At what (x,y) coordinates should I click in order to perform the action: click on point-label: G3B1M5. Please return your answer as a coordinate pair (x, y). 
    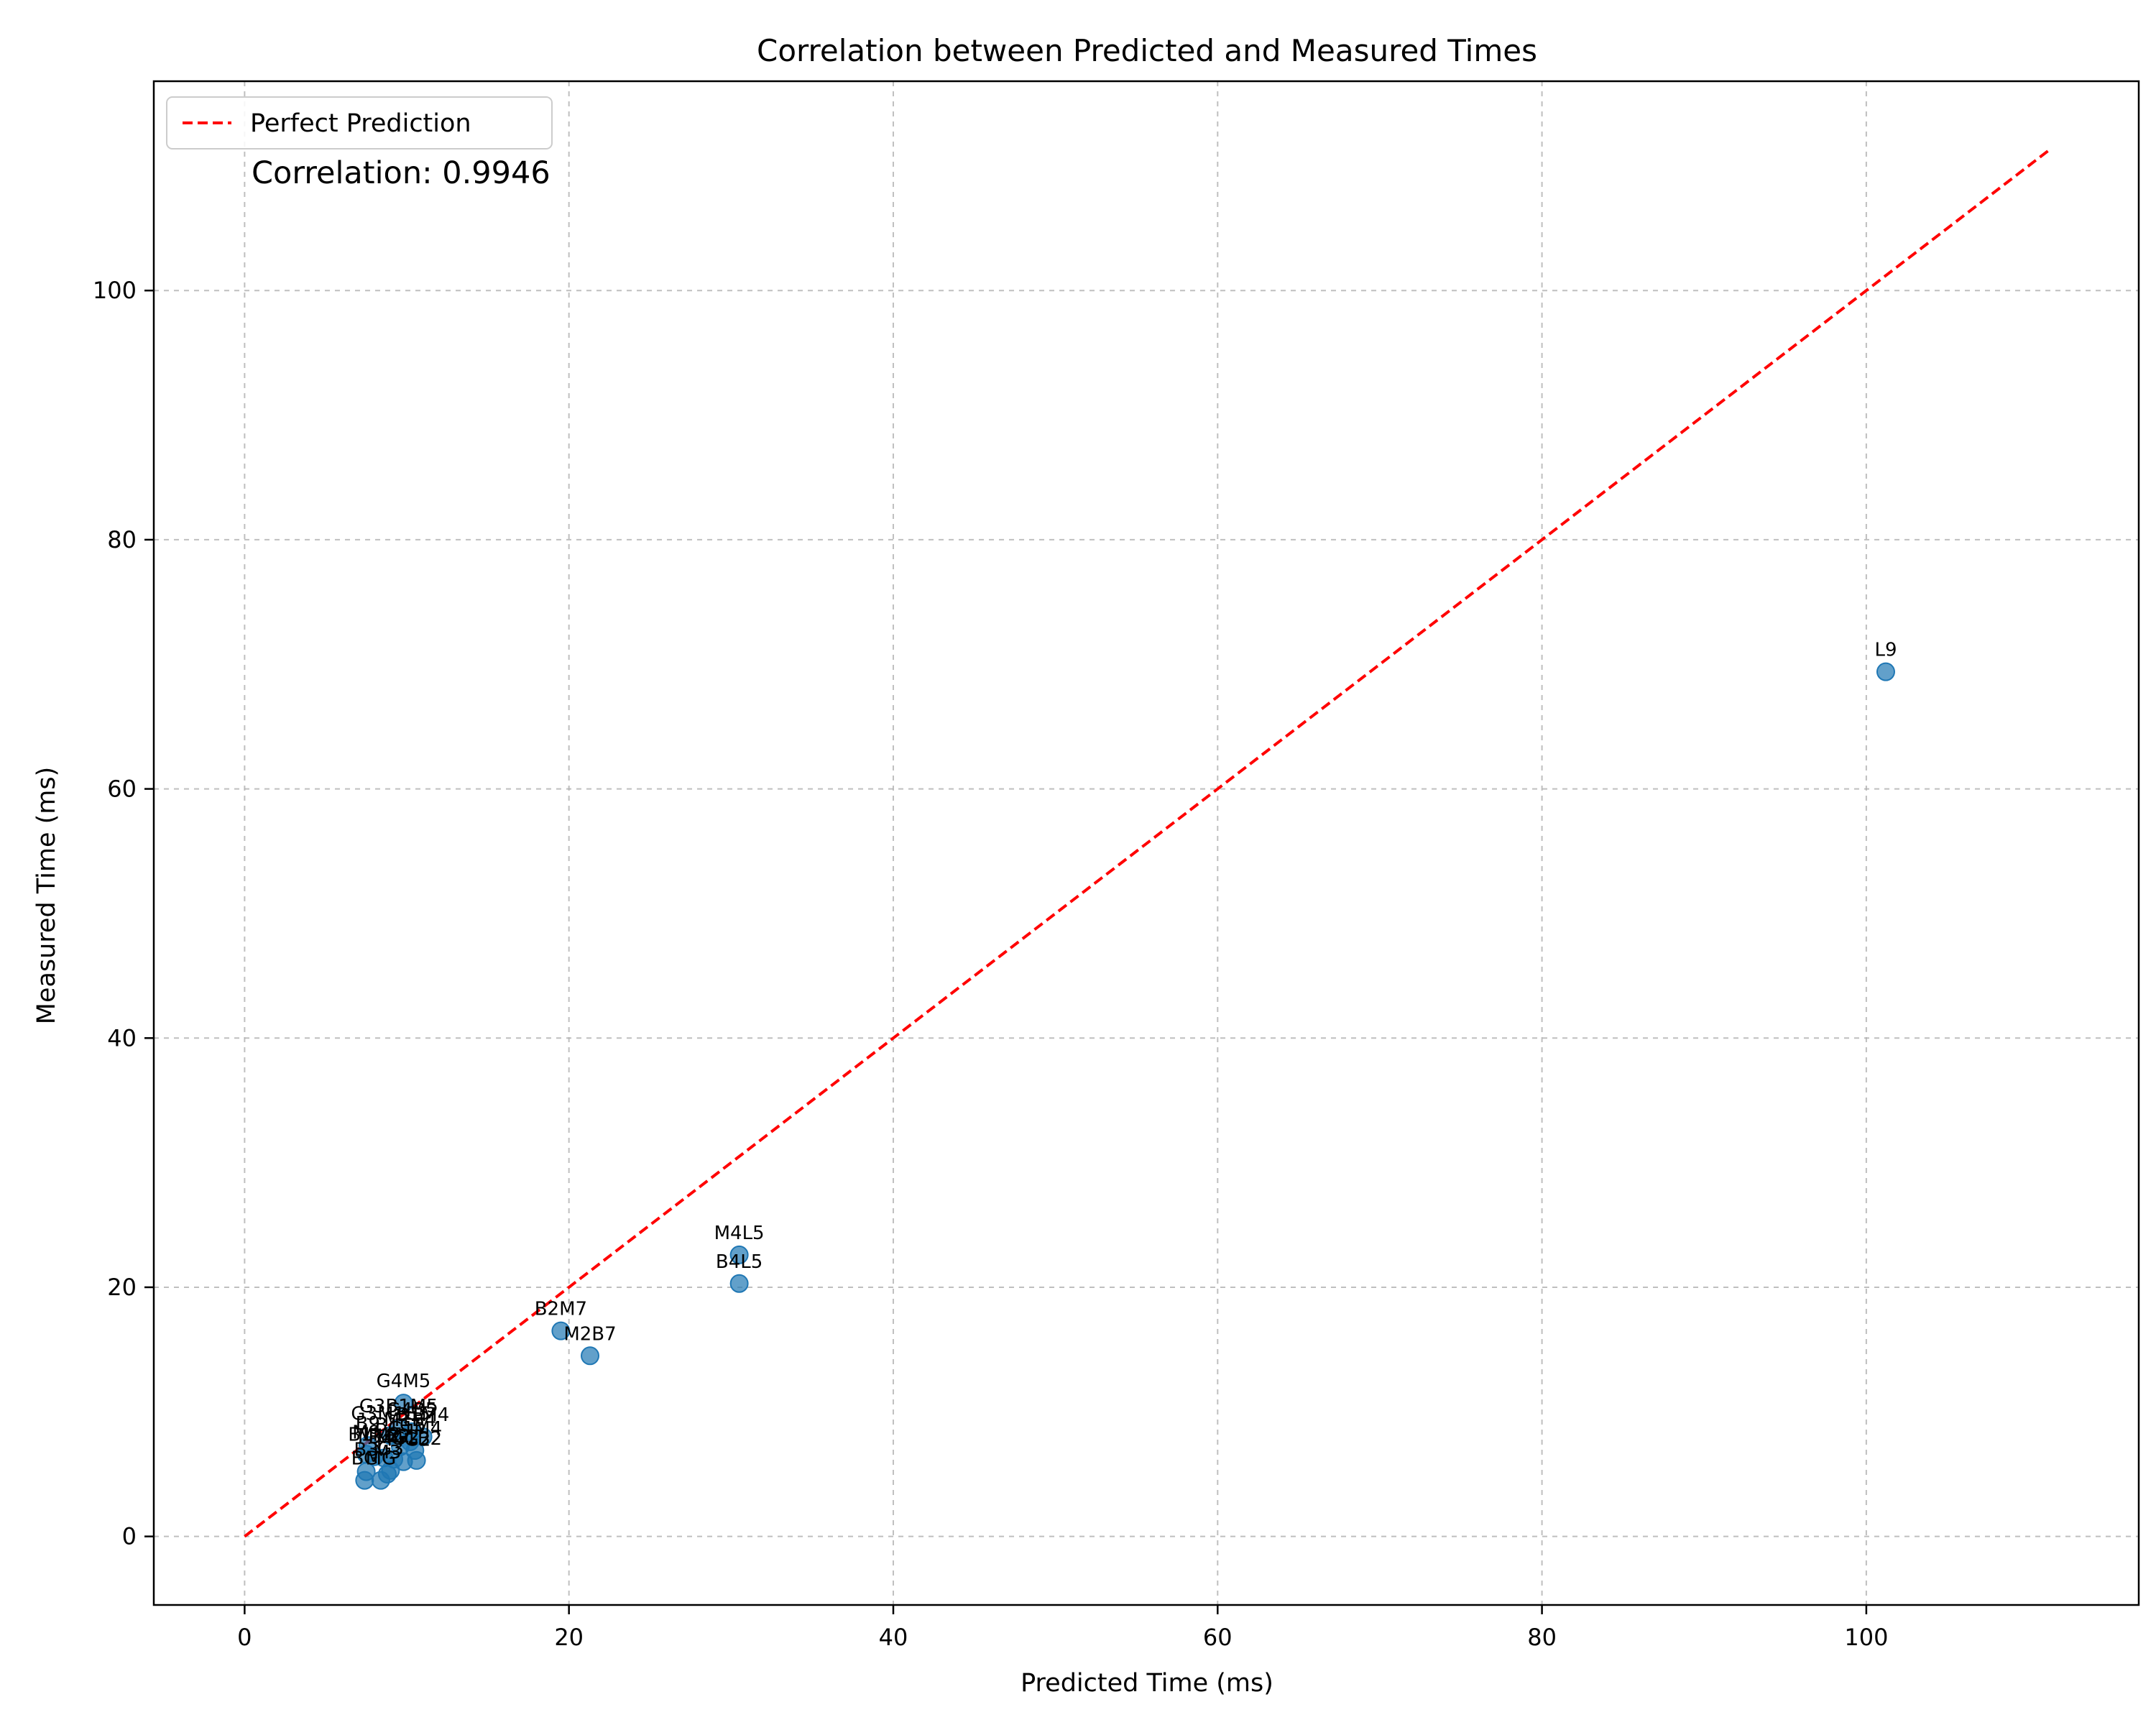
    Looking at the image, I should click on (399, 1406).